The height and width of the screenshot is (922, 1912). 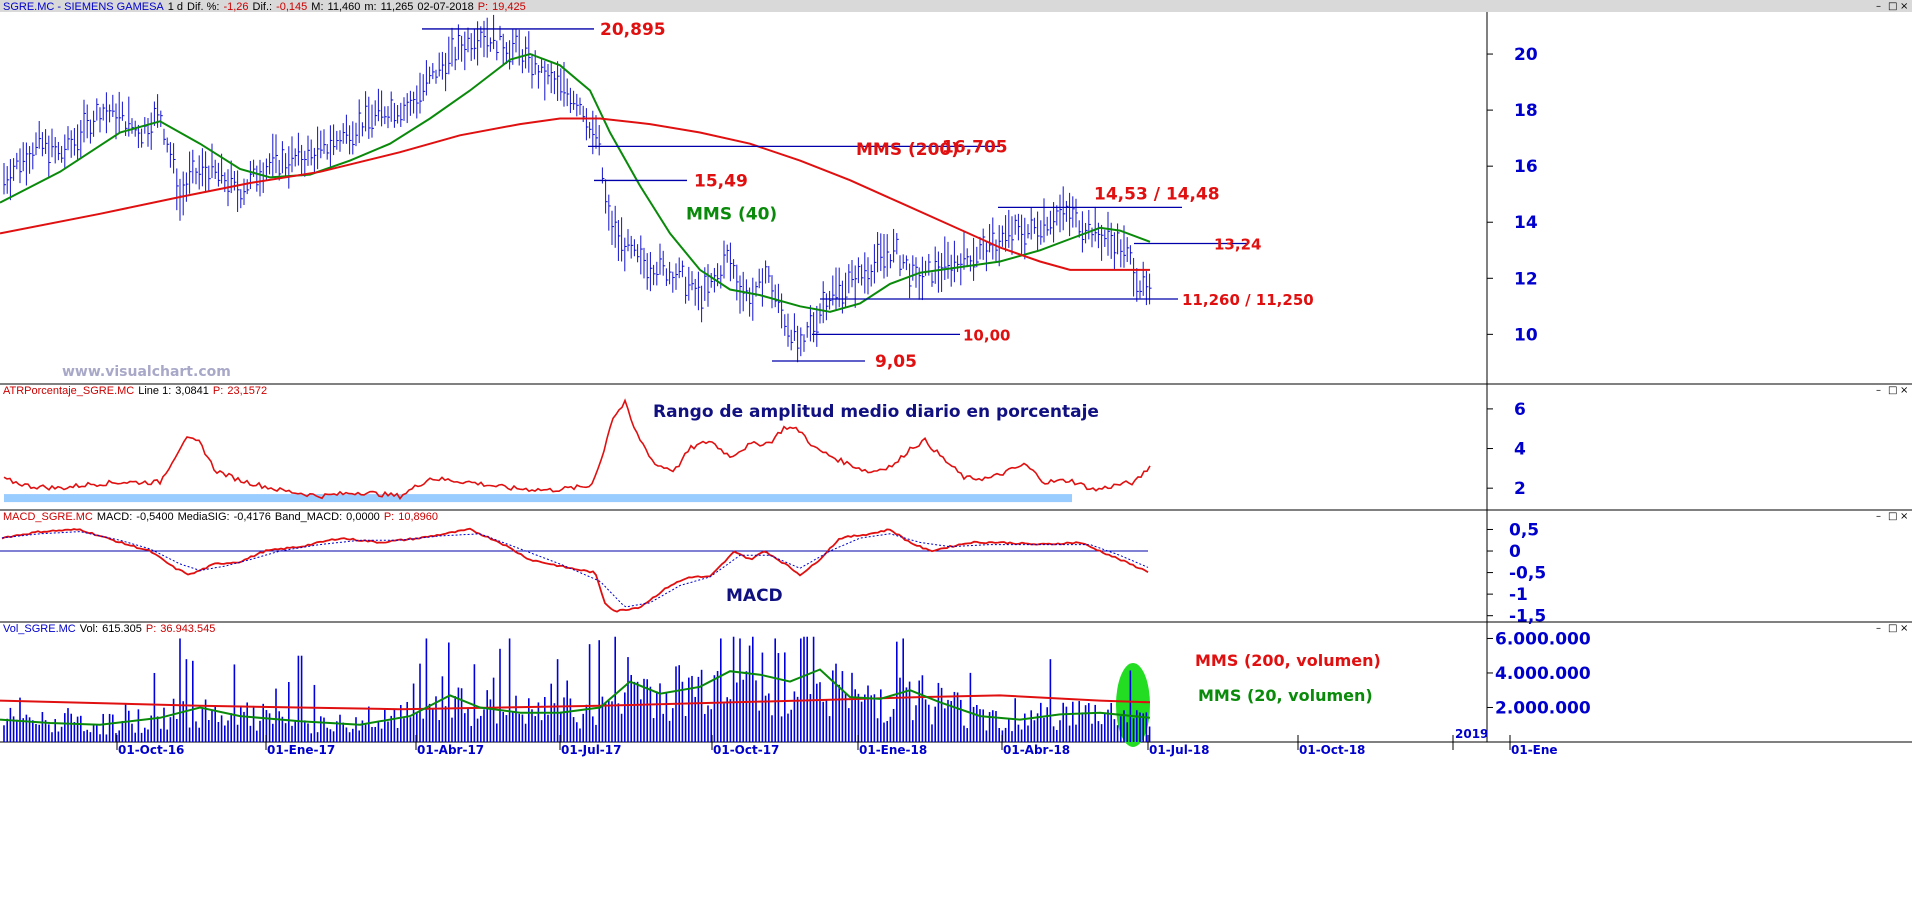 I want to click on volume-header-part: 615.305, so click(x=122, y=629).